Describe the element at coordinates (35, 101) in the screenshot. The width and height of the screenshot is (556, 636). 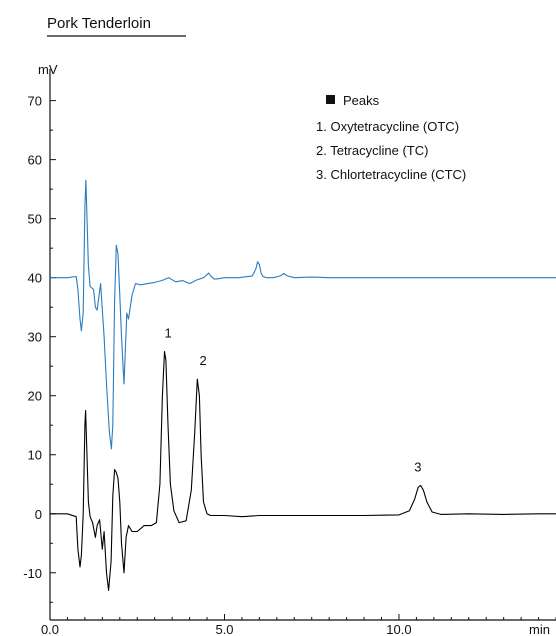
I see `y-tick-label: 70` at that location.